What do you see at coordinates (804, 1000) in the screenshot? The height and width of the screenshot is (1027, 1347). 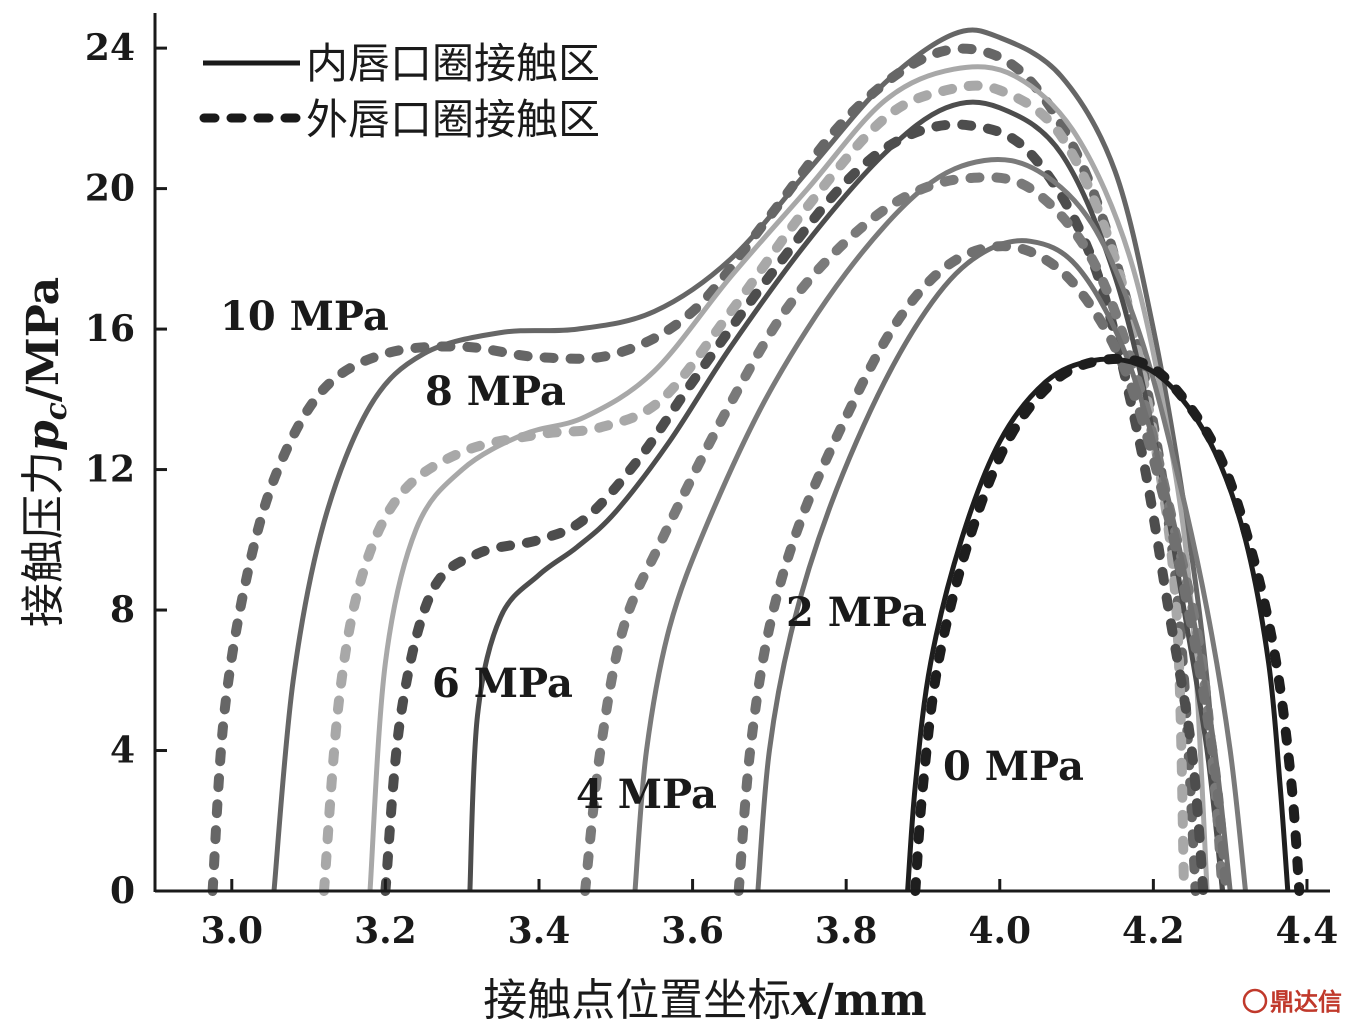 I see `x-axis-title-symbol: x` at bounding box center [804, 1000].